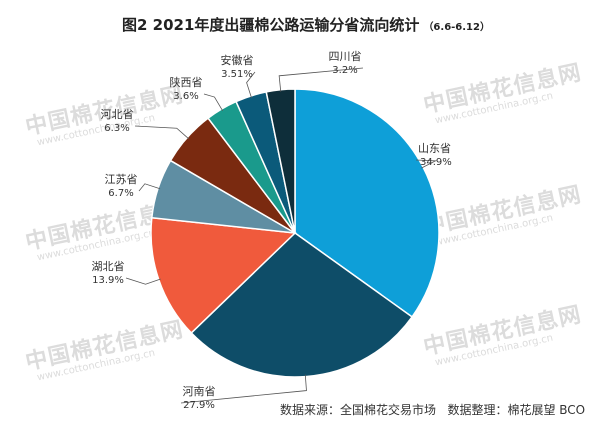  I want to click on slice-label-value: 3.51%, so click(237, 74).